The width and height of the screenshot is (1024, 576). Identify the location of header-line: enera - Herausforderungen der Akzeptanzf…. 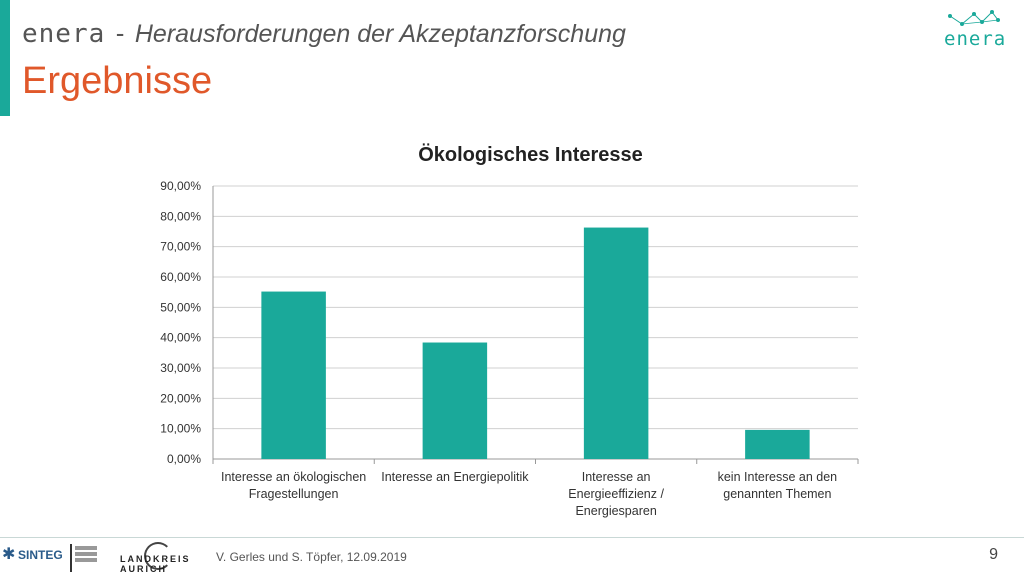
(324, 33).